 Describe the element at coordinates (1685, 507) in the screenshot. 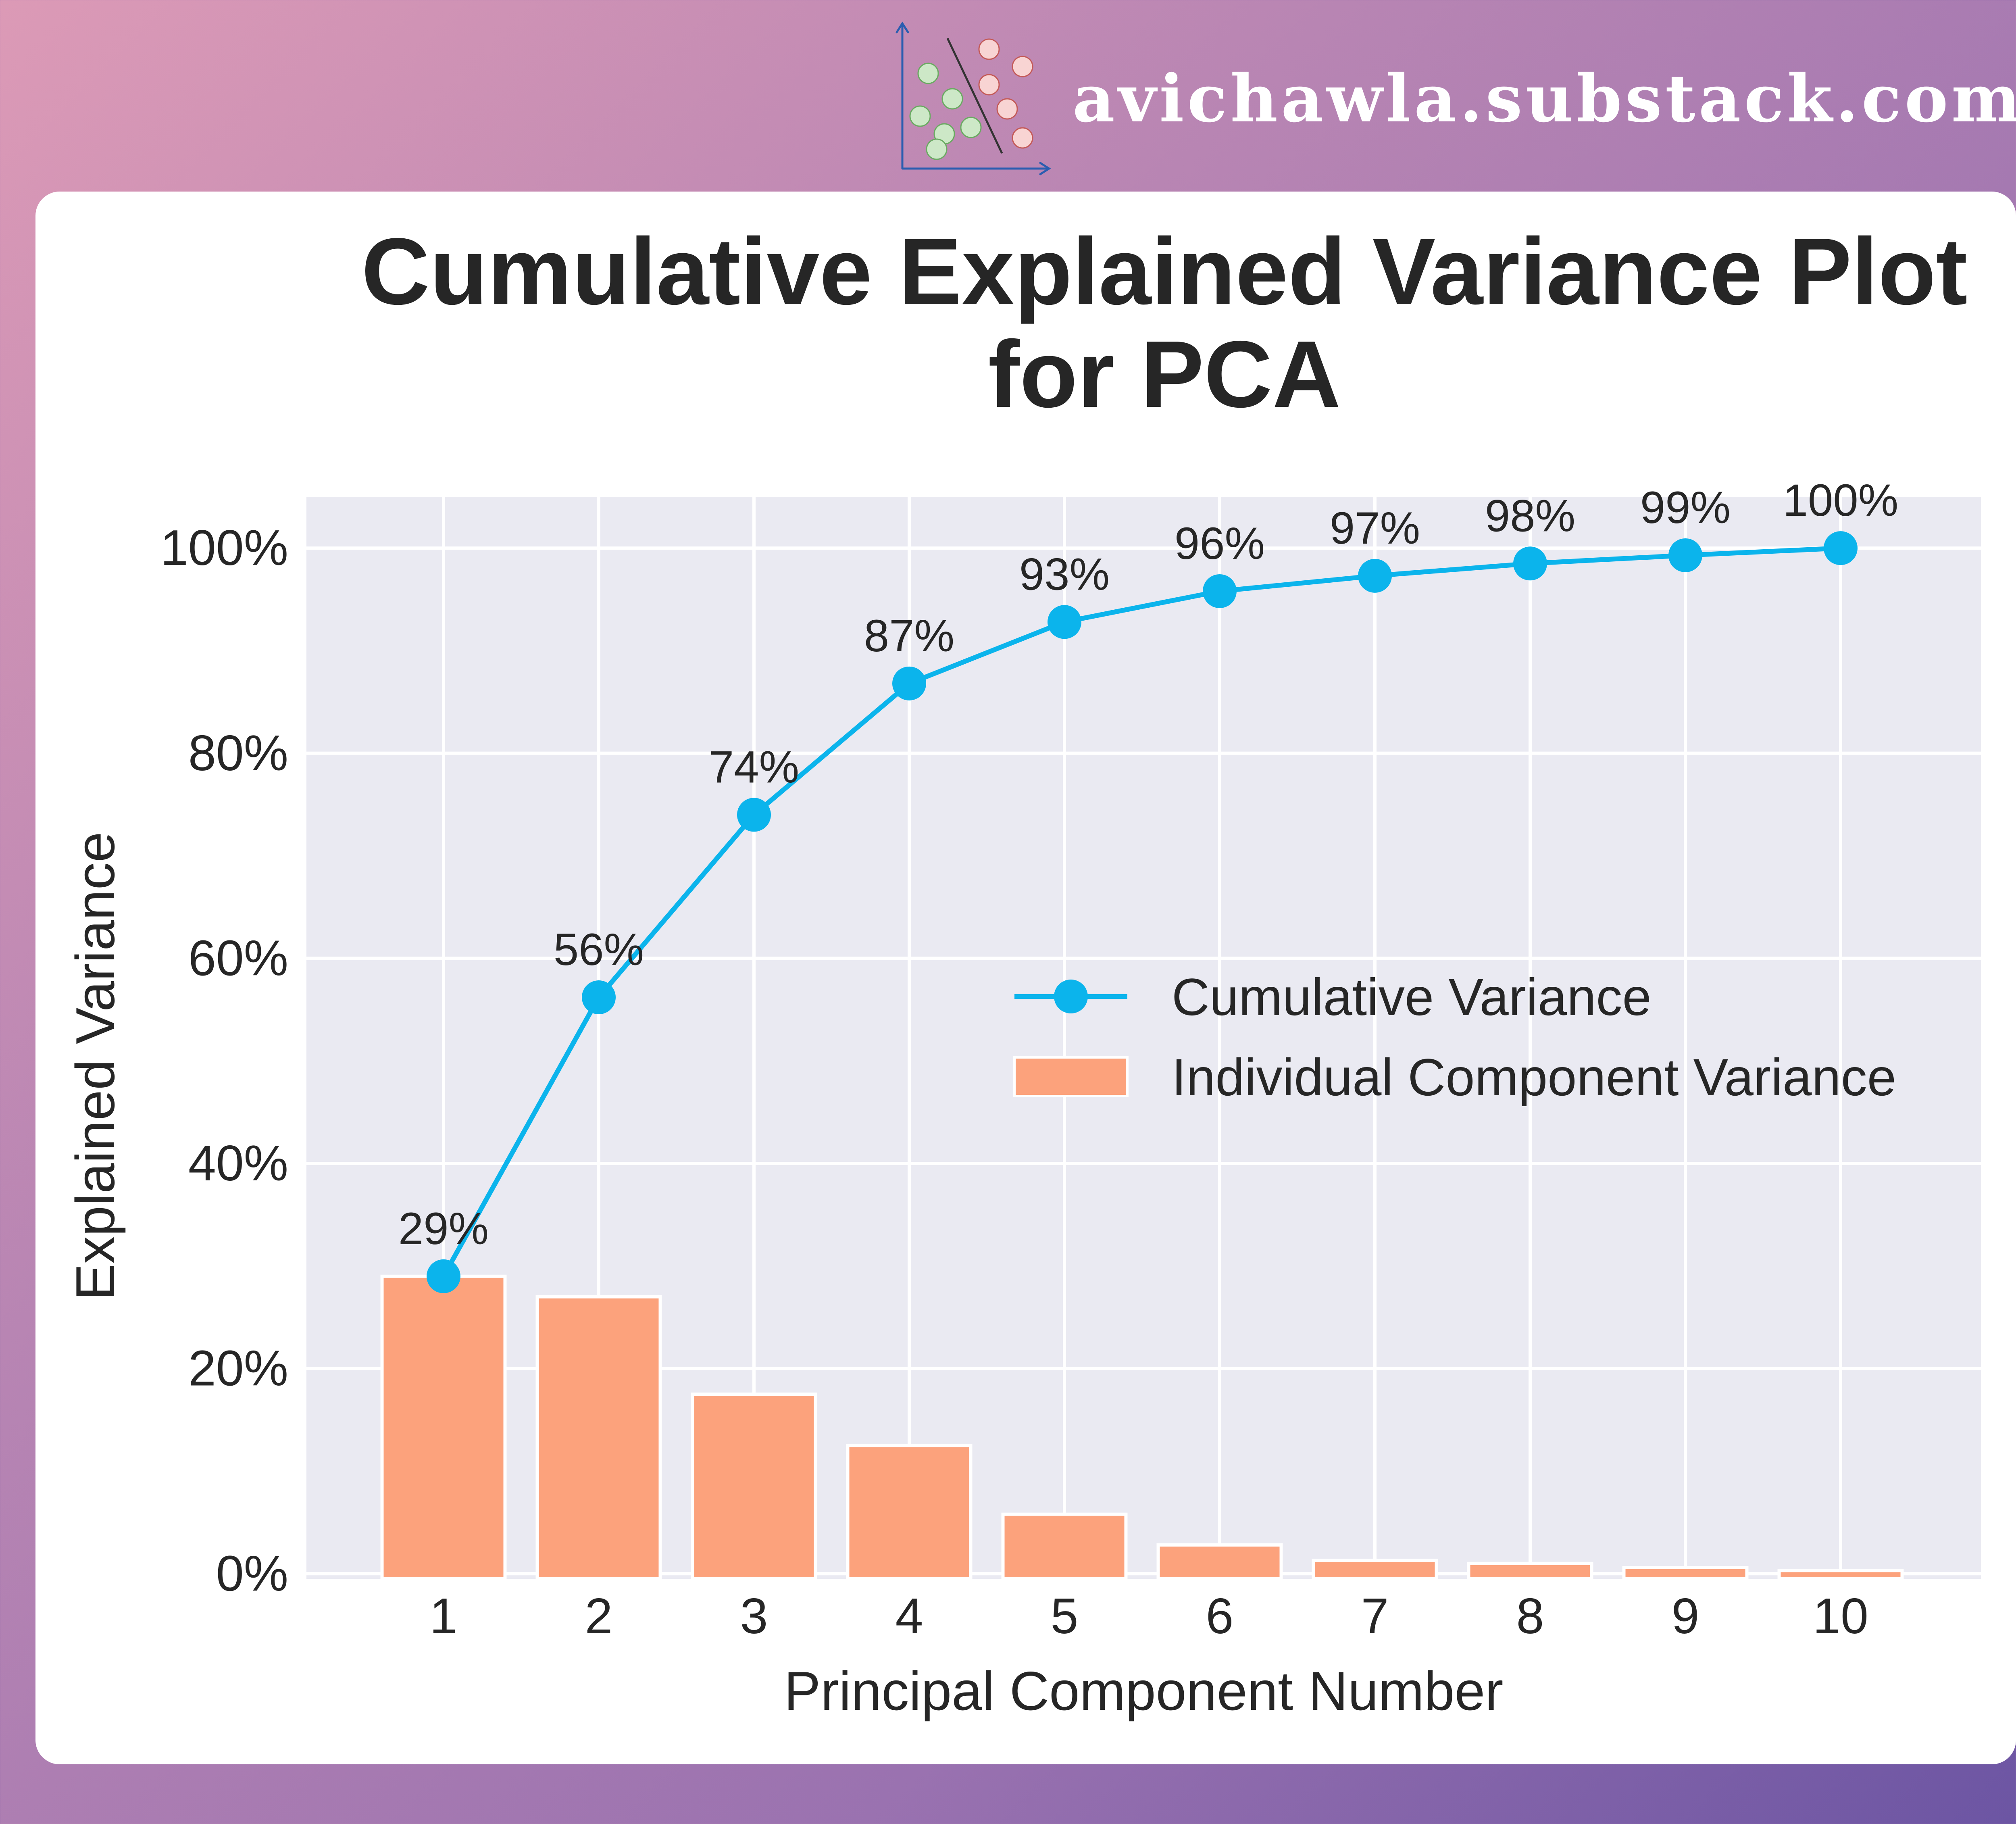

I see `data-label: 99%` at that location.